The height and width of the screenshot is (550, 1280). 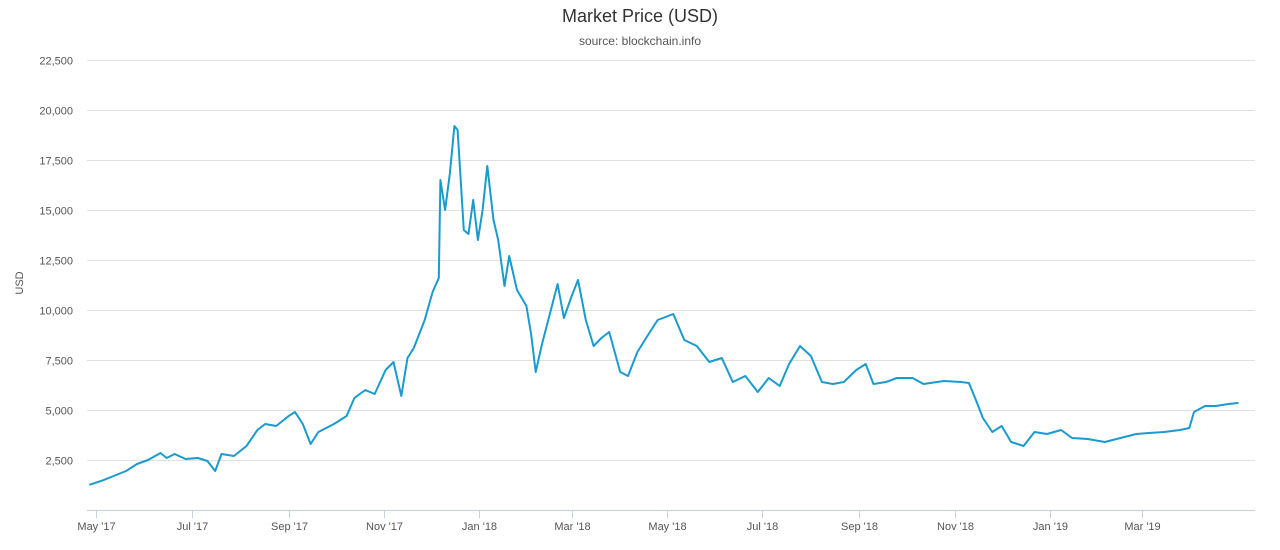 What do you see at coordinates (639, 16) in the screenshot?
I see `chart-title: Market Price (USD)` at bounding box center [639, 16].